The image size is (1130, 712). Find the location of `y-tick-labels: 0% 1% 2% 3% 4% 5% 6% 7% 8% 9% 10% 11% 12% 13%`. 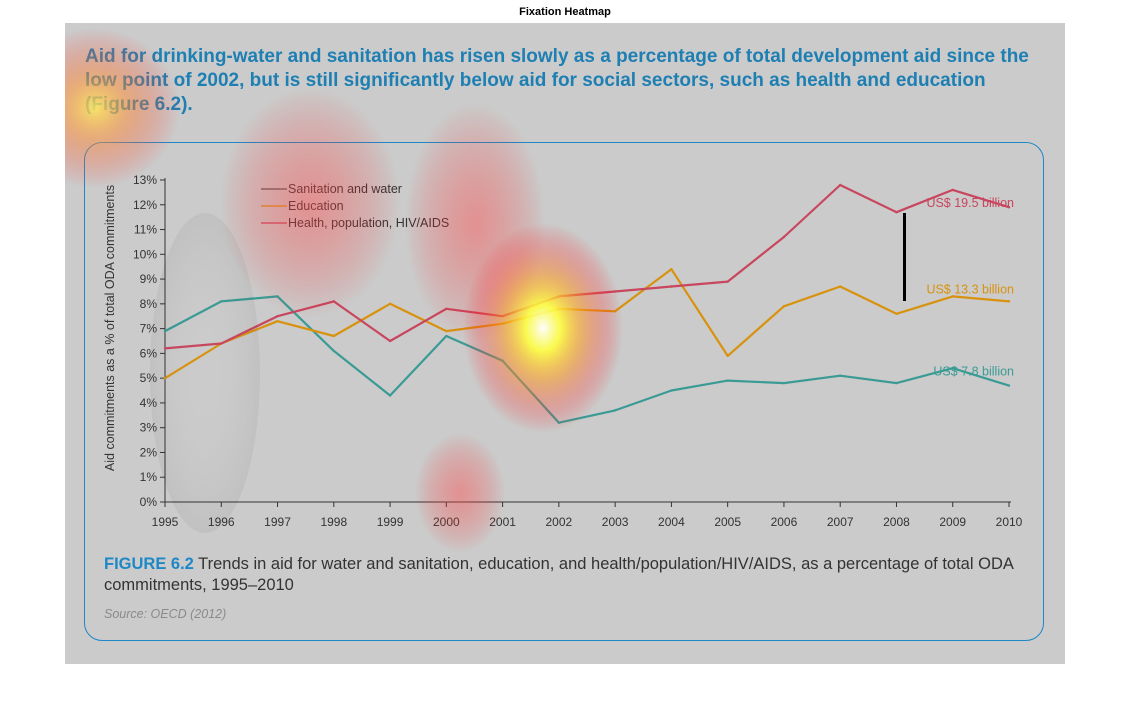

y-tick-labels: 0% 1% 2% 3% 4% 5% 6% 7% 8% 9% 10% 11% 12% 13% is located at coordinates (145, 341).